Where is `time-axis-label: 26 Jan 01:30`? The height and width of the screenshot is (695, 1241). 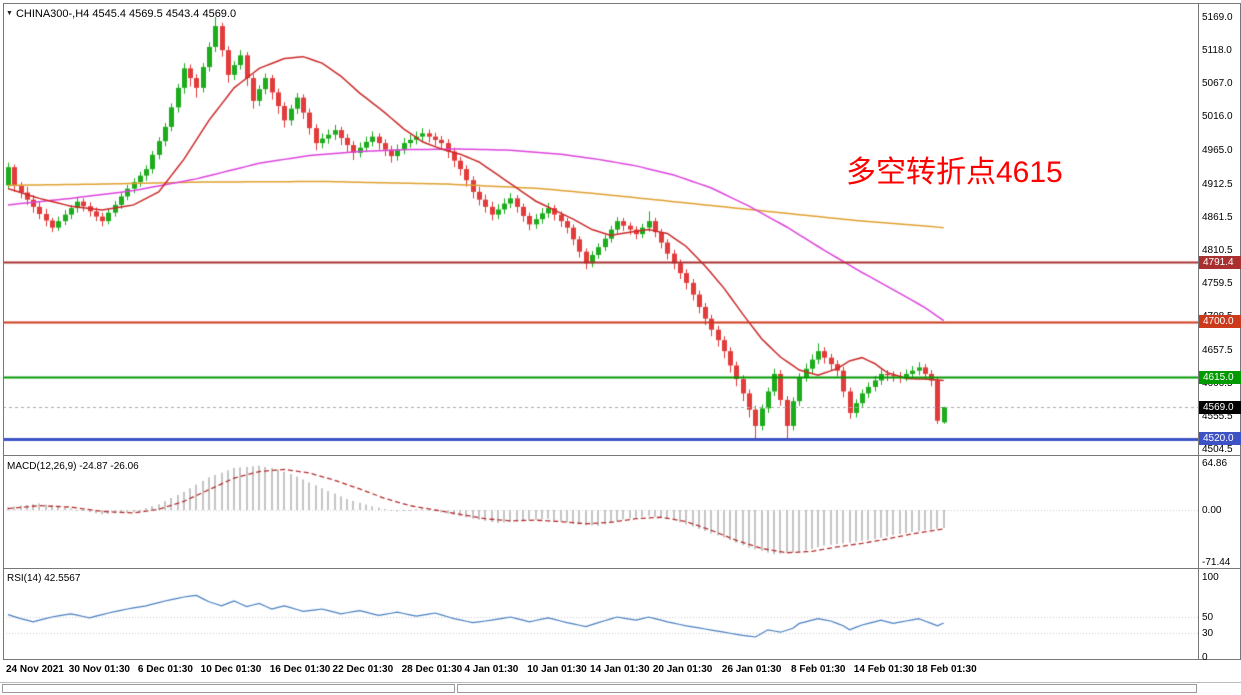
time-axis-label: 26 Jan 01:30 is located at coordinates (751, 669).